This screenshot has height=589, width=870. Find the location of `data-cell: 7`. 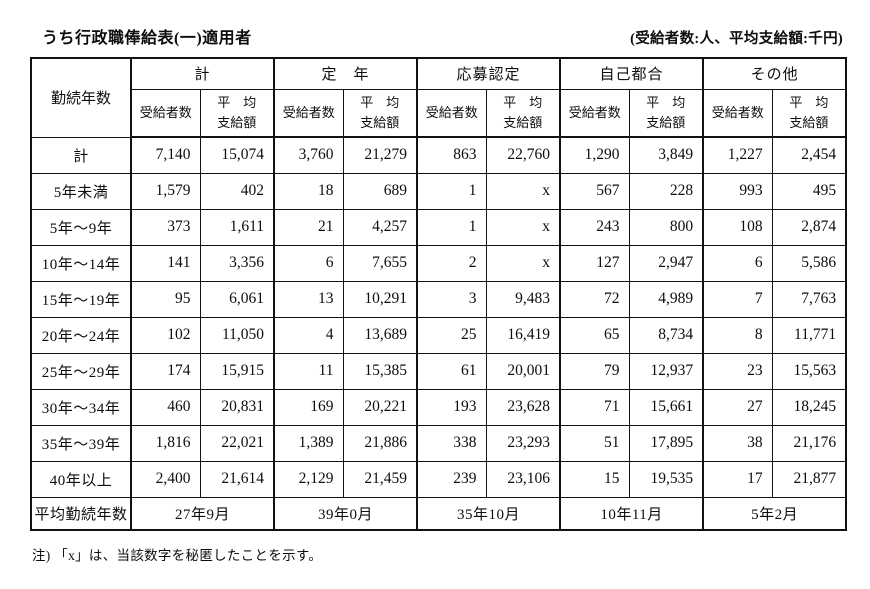

data-cell: 7 is located at coordinates (737, 299).